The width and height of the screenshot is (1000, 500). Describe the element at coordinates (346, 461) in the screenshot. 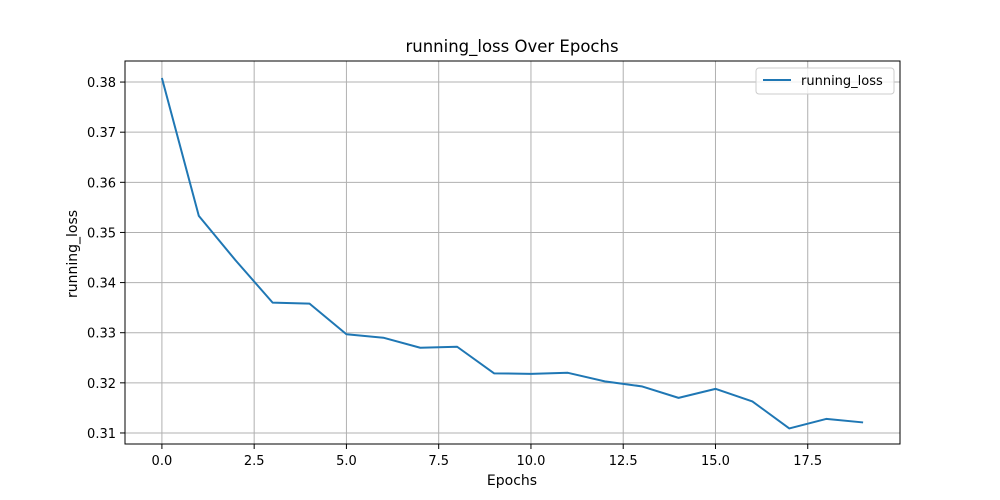

I see `x-tick-label: 5.0` at that location.